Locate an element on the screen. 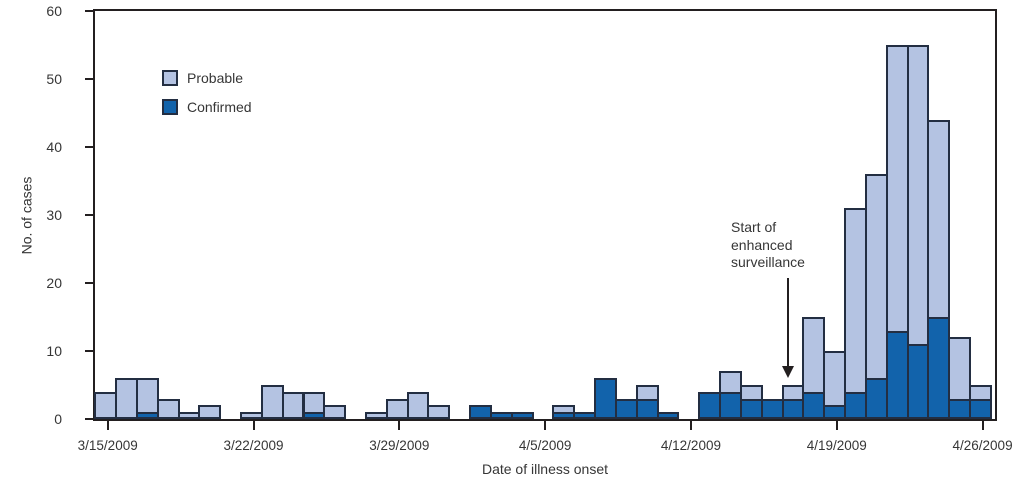  bar-segment-probable-3/24 is located at coordinates (293, 405).